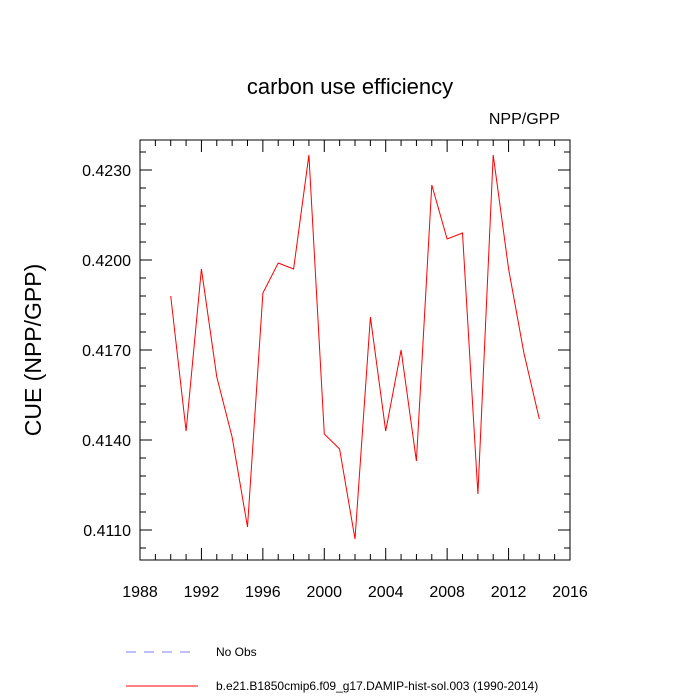 The width and height of the screenshot is (700, 700). I want to click on y-axis-label: CUE (NPP/GPP), so click(33, 350).